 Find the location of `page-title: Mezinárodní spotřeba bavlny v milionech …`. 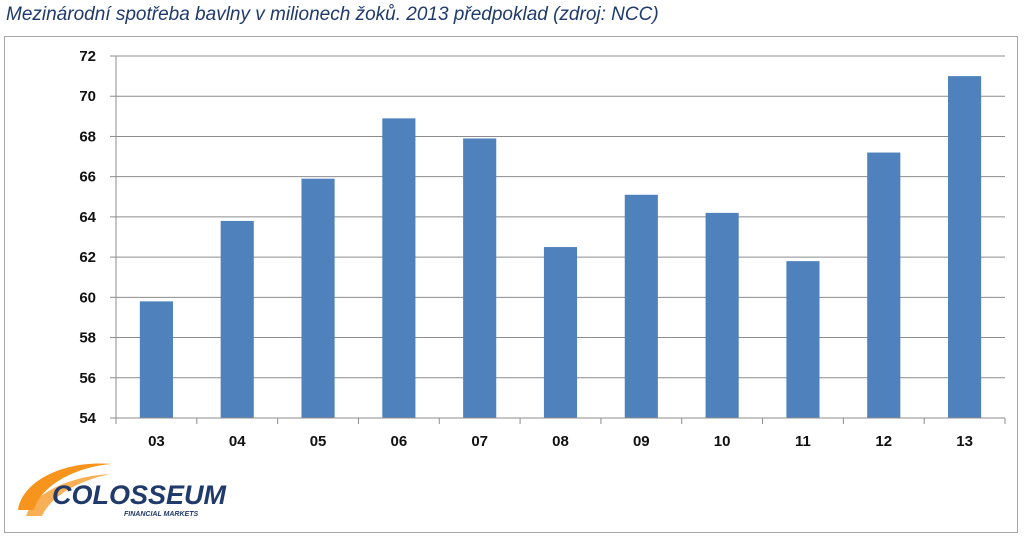

page-title: Mezinárodní spotřeba bavlny v milionech … is located at coordinates (332, 14).